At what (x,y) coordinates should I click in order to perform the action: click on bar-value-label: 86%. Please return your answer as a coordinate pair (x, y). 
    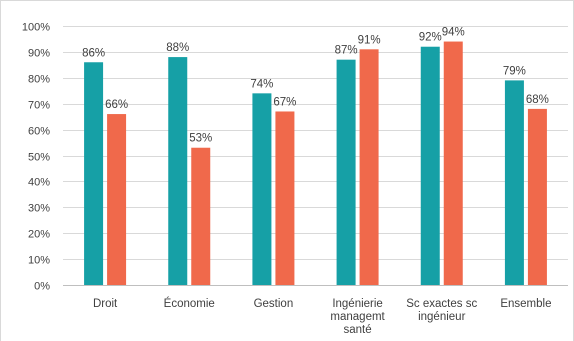
    Looking at the image, I should click on (93, 53).